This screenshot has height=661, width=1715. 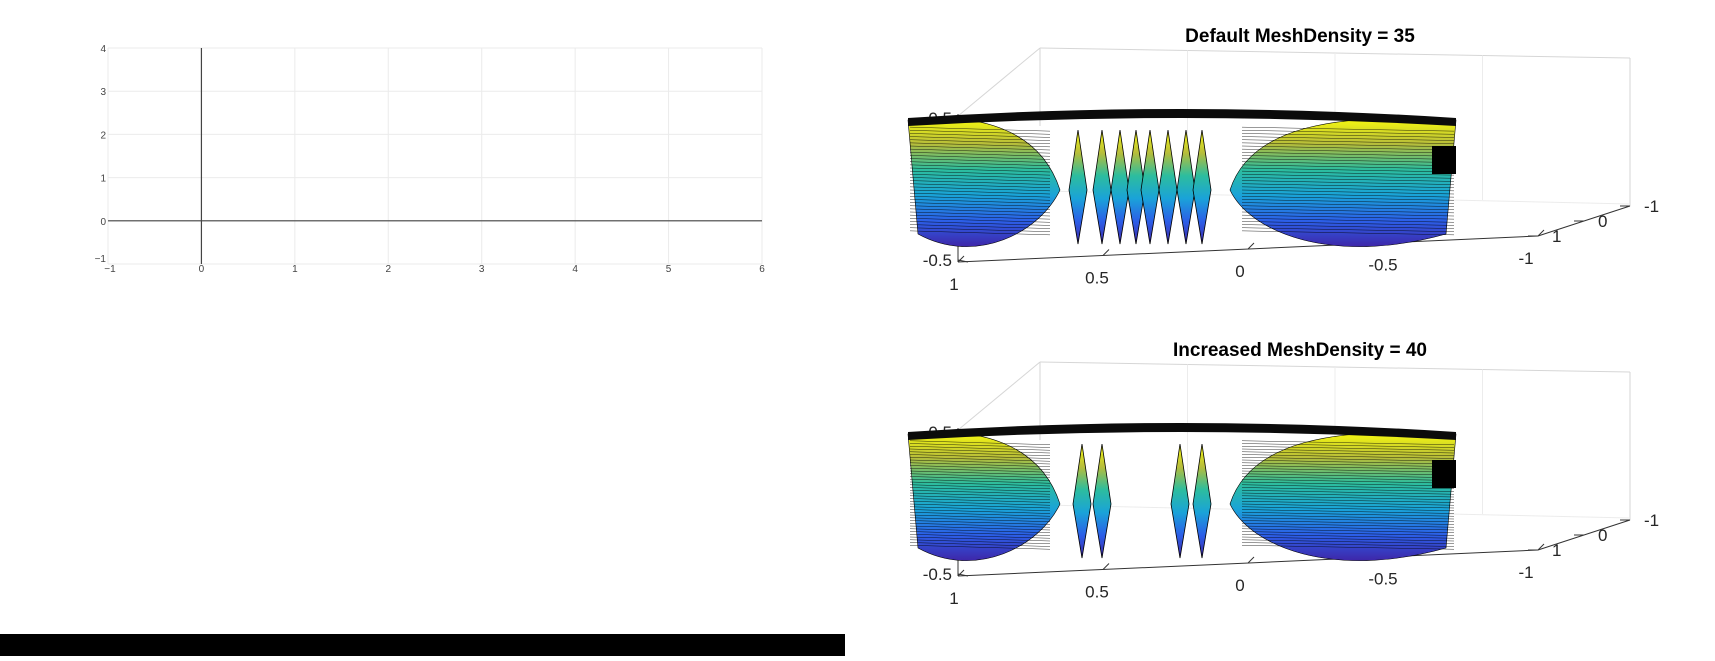 I want to click on black-footer-bar, so click(x=422, y=645).